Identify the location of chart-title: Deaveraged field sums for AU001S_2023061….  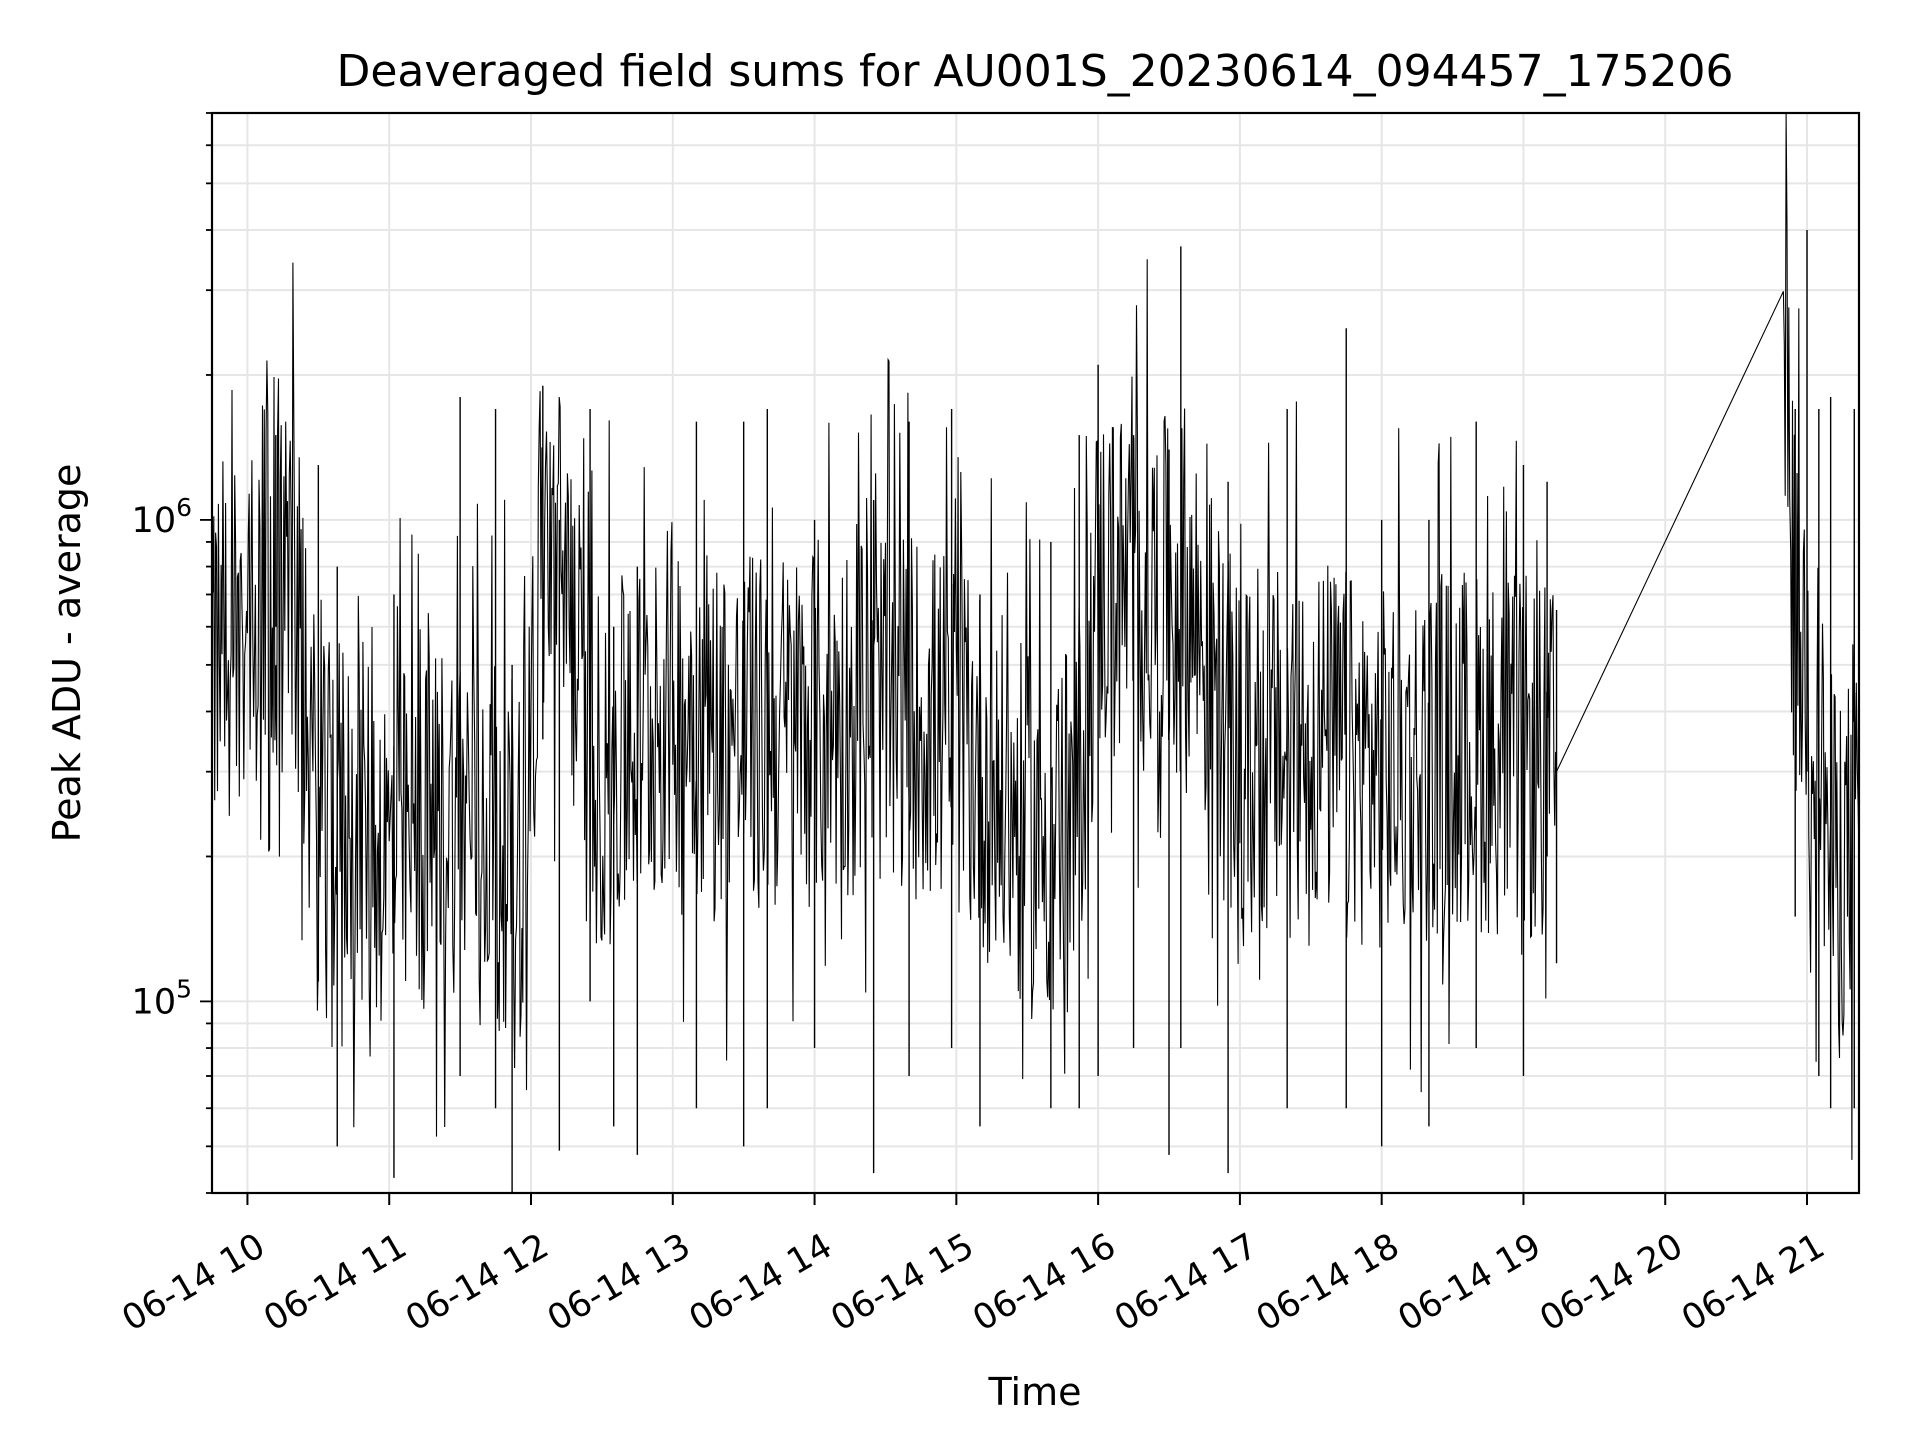
(1034, 71).